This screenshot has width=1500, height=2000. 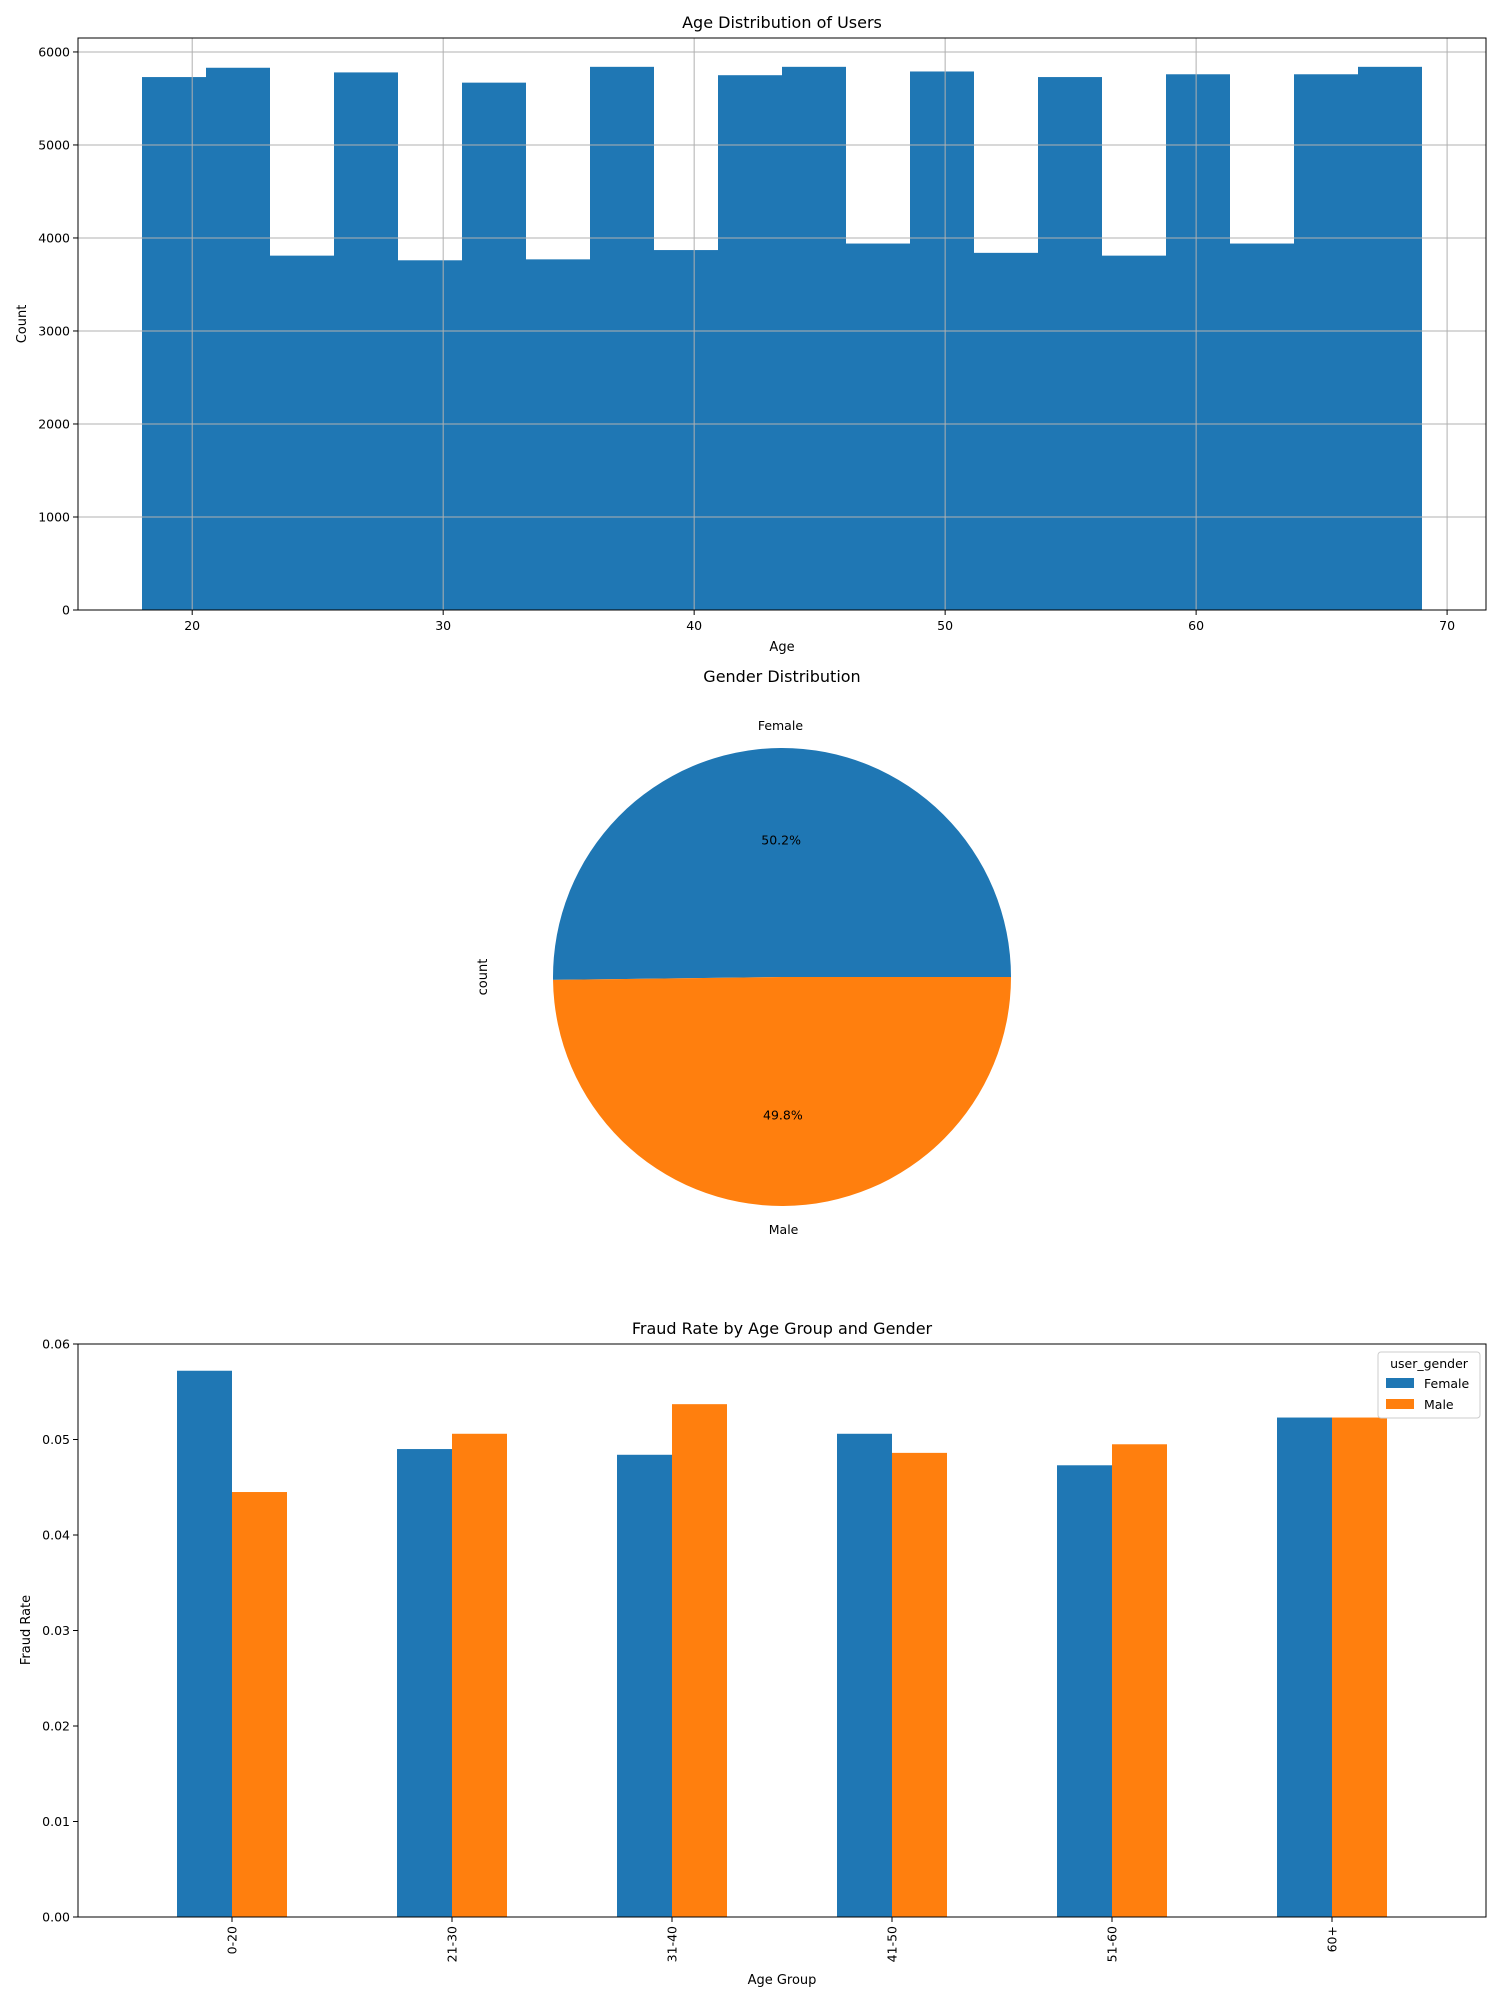 What do you see at coordinates (819, 621) in the screenshot?
I see `histogram-x-ticks: 20 30 40 50 60 70` at bounding box center [819, 621].